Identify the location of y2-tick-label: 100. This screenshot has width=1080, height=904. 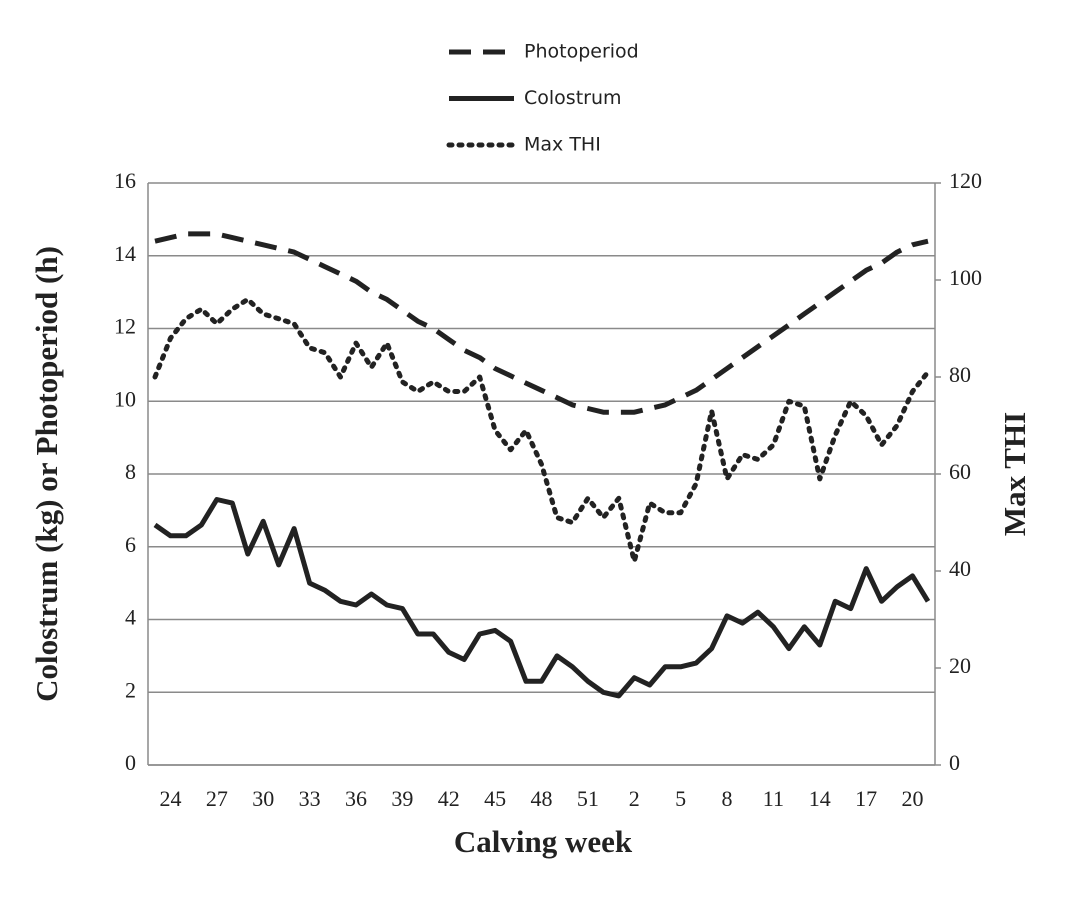
(965, 277).